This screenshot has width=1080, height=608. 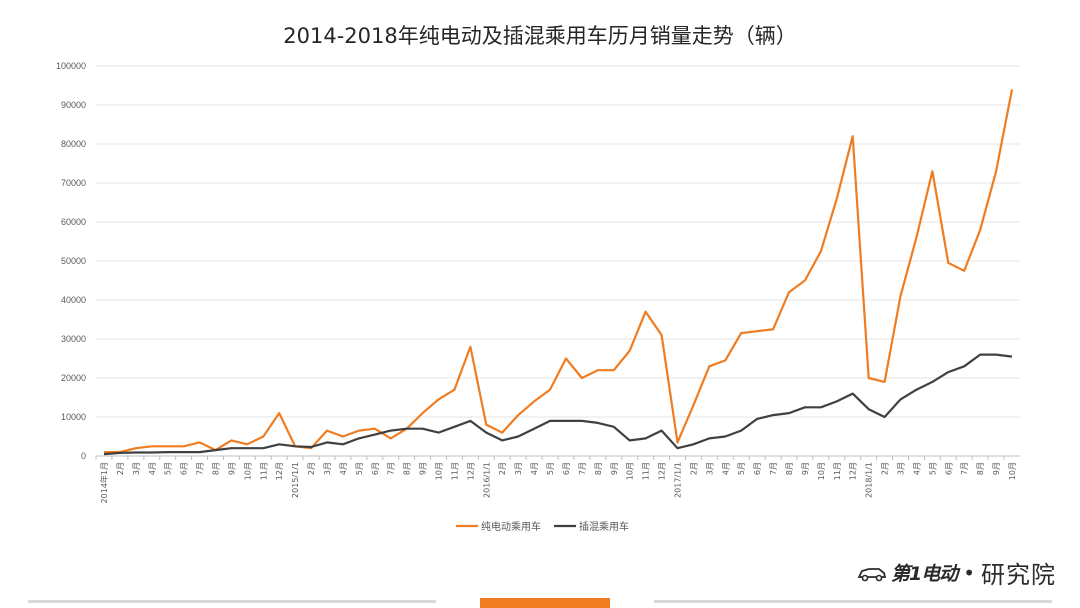 I want to click on y-tick-label: 20000, so click(x=73, y=378).